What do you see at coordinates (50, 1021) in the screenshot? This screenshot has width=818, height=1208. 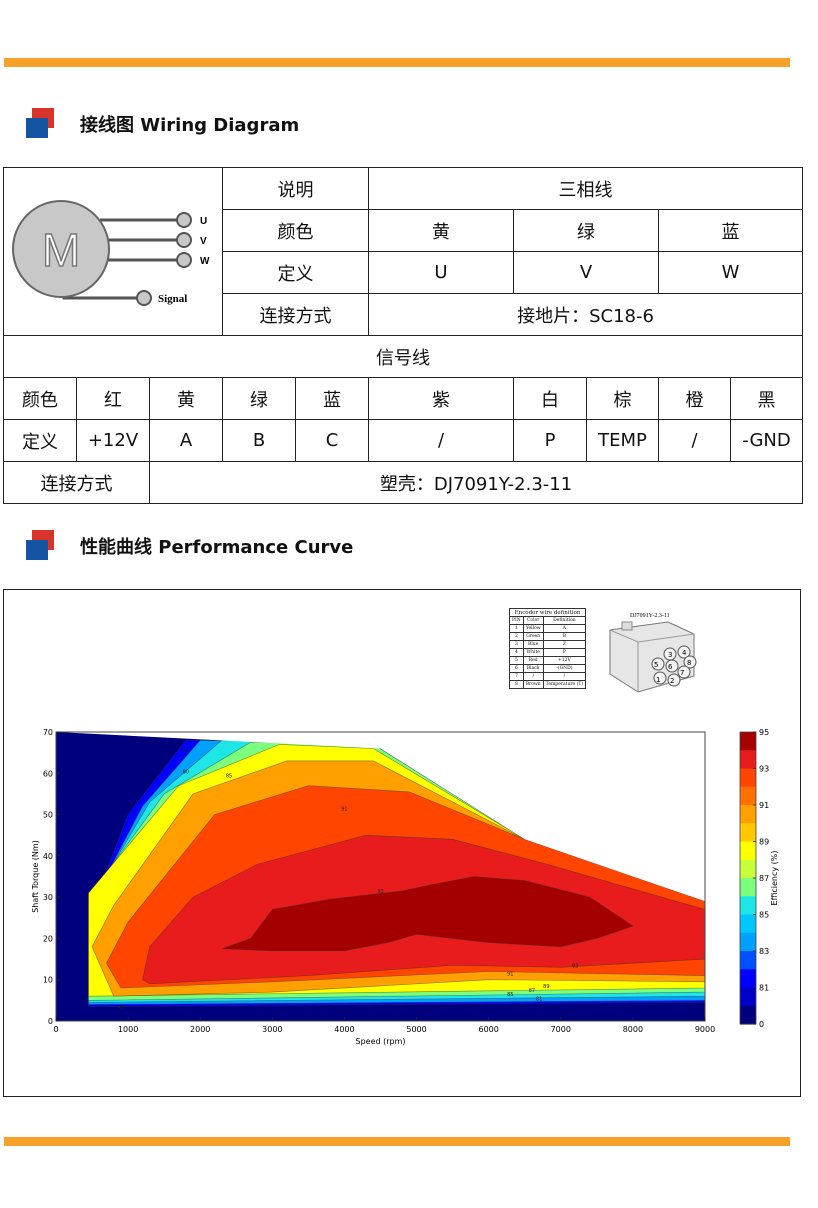 I see `y-tick-label: 0` at bounding box center [50, 1021].